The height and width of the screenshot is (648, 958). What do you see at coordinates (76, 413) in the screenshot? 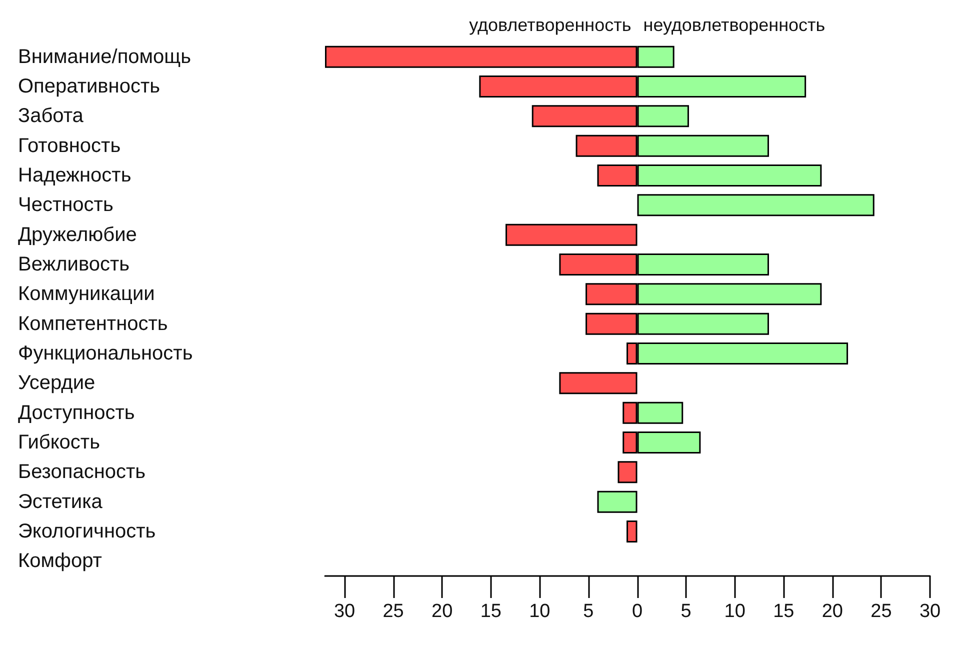
I see `y-tick-label: Доступность` at bounding box center [76, 413].